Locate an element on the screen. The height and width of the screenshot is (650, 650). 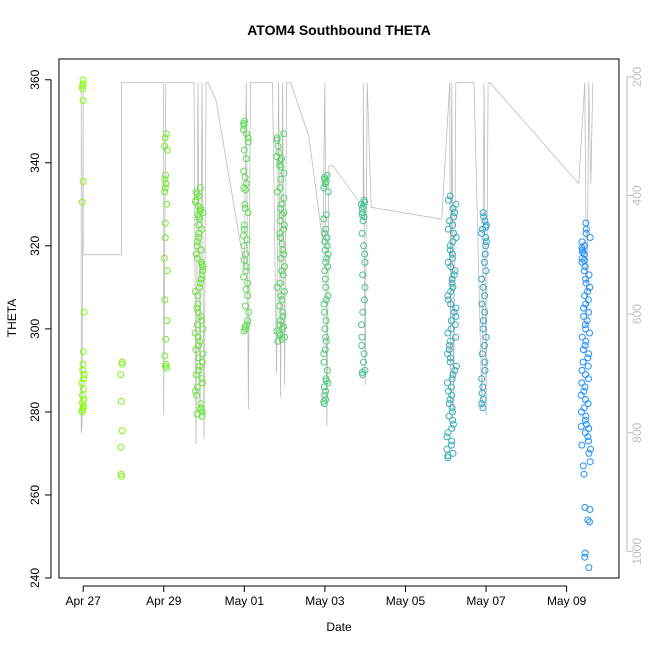
y-tick-label: 260 is located at coordinates (35, 495).